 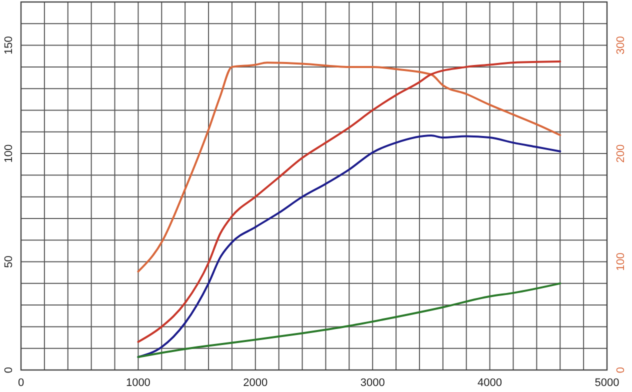 What do you see at coordinates (490, 383) in the screenshot?
I see `x-tick-label: 4000` at bounding box center [490, 383].